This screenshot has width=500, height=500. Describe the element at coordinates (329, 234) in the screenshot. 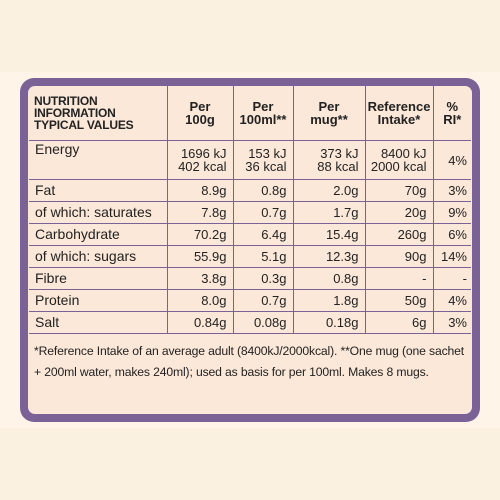

I see `value-per-mug: 15.4g` at that location.